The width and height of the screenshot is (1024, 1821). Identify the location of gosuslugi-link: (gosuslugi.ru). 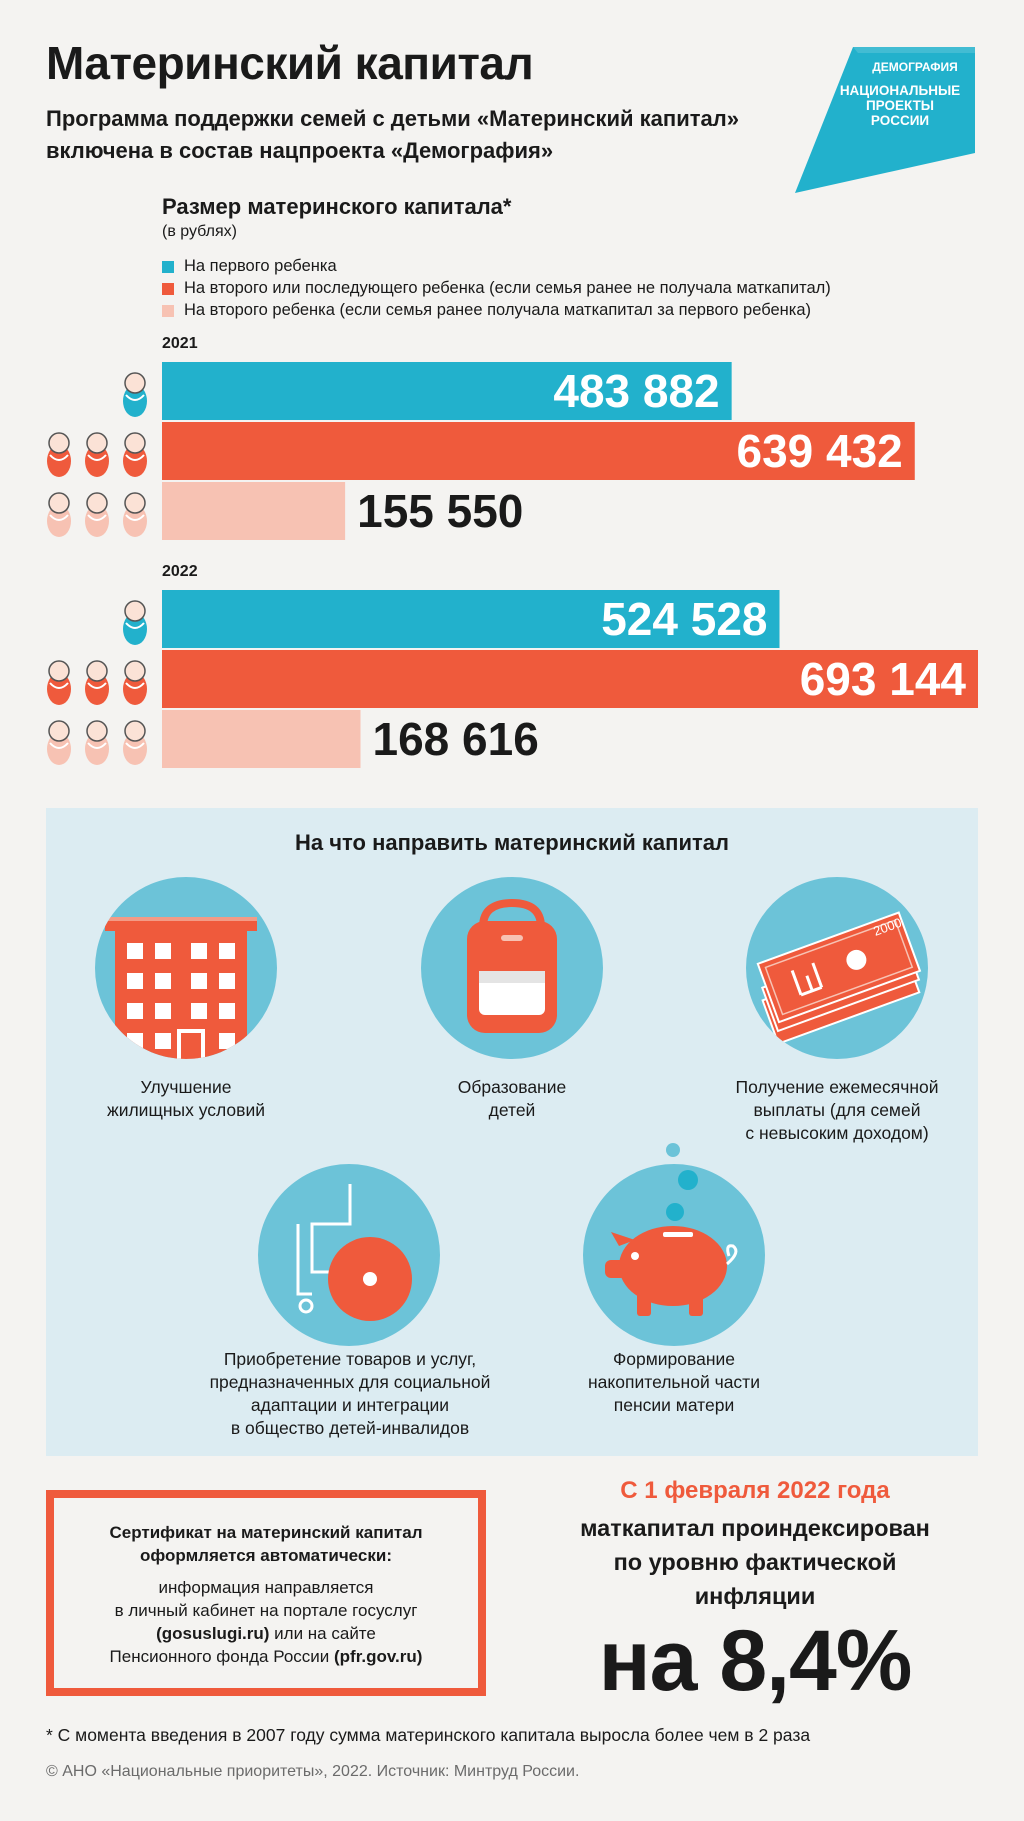
(213, 1633).